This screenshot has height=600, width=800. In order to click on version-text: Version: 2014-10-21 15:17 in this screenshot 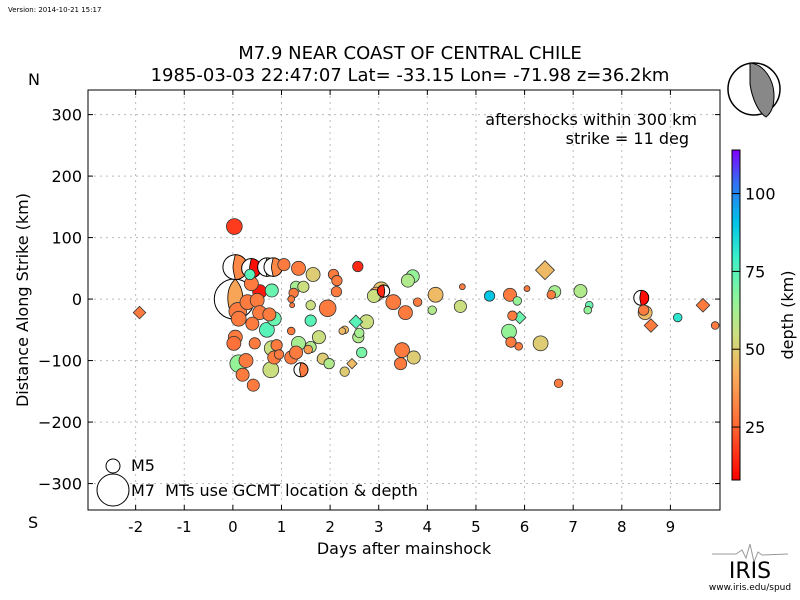, I will do `click(55, 10)`.